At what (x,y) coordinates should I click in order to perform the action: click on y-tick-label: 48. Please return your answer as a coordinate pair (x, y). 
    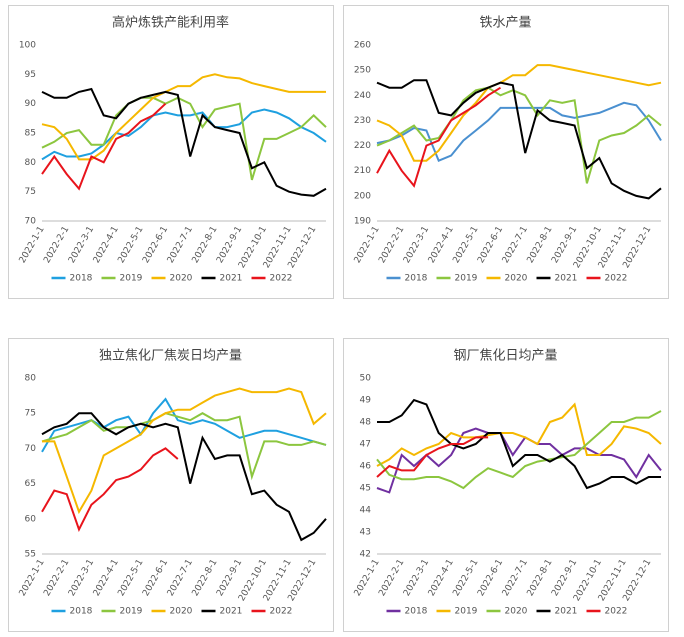
    Looking at the image, I should click on (366, 423).